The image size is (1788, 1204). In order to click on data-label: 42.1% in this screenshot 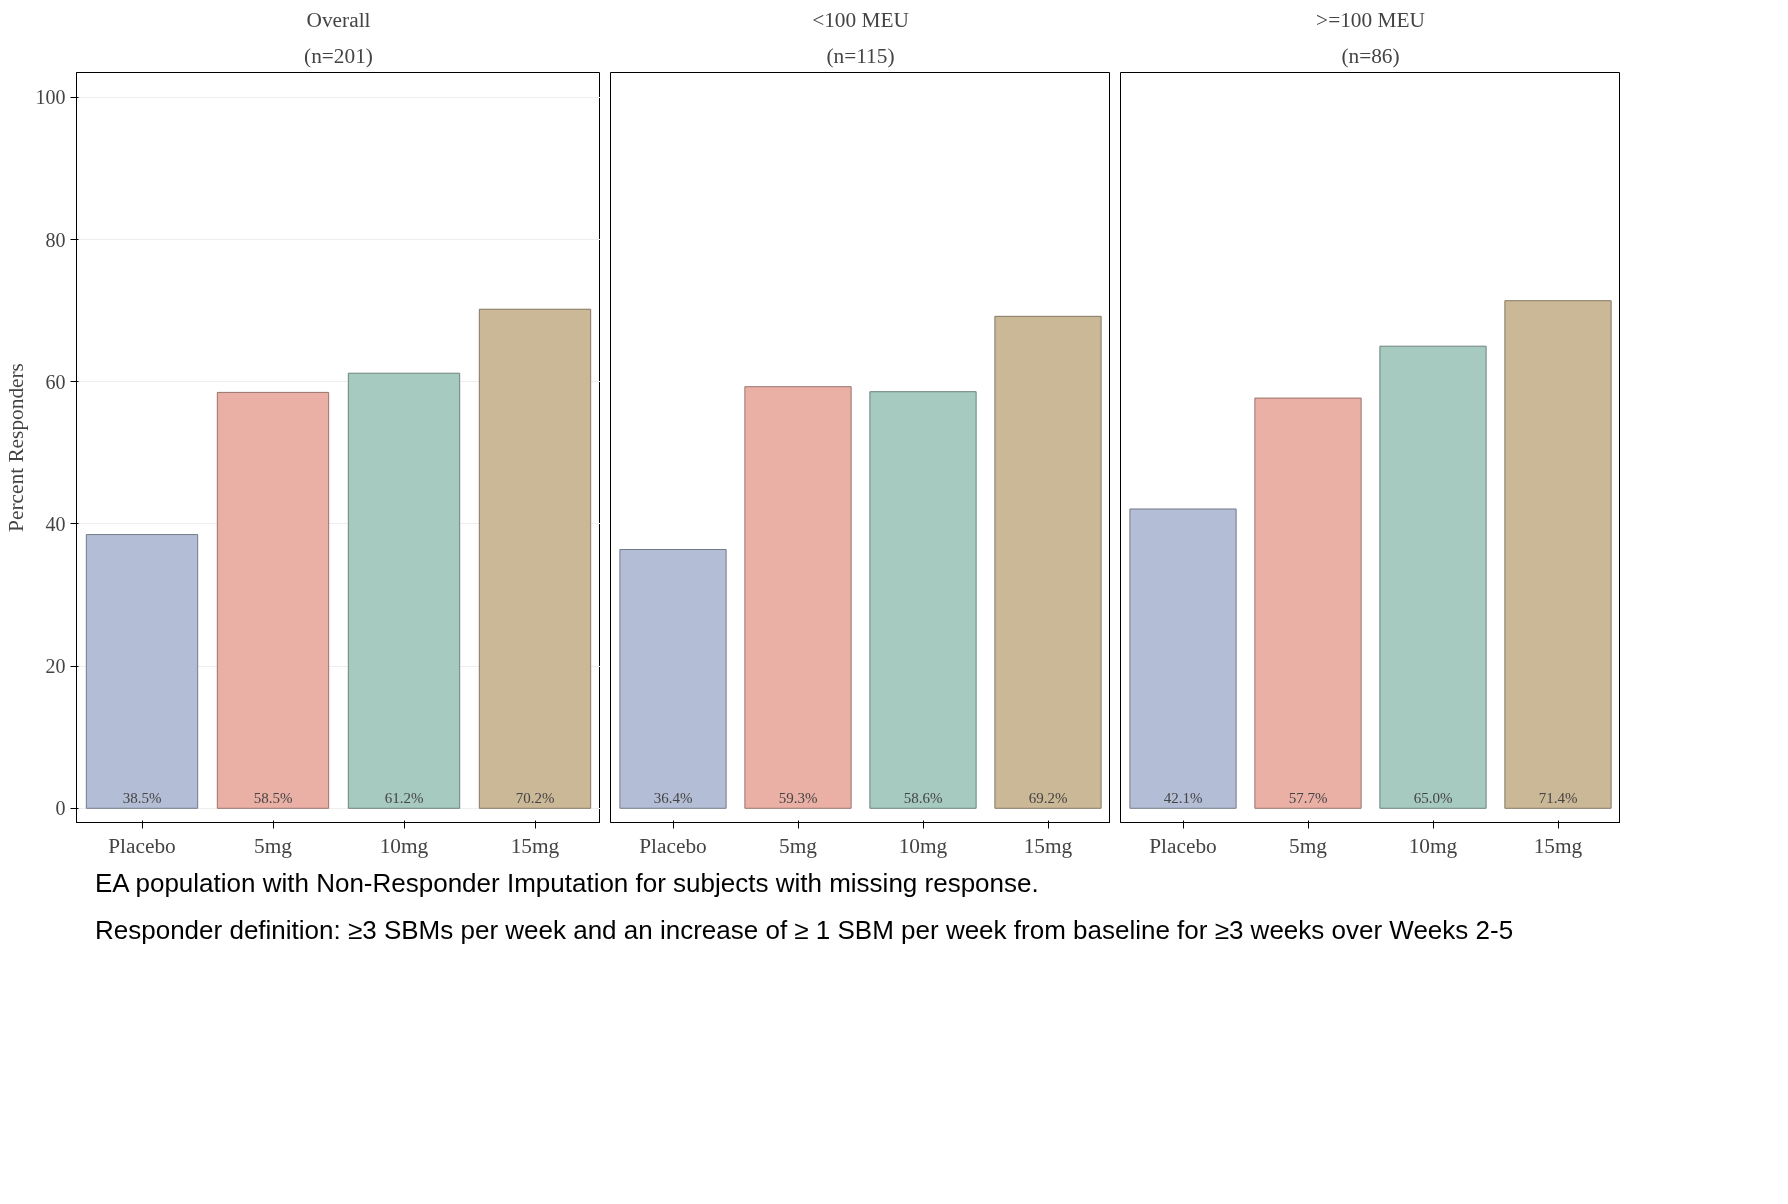, I will do `click(1183, 798)`.